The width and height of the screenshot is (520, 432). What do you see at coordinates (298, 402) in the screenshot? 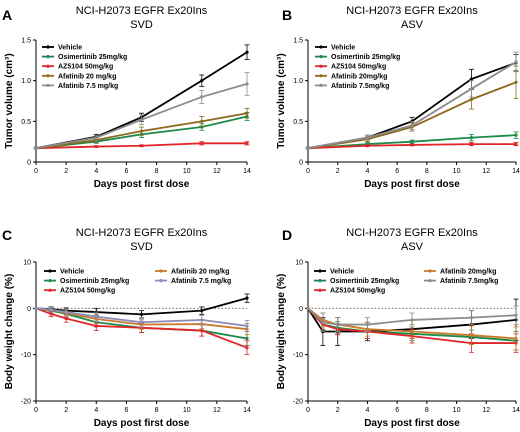
I see `y-tick-label: -20` at bounding box center [298, 402].